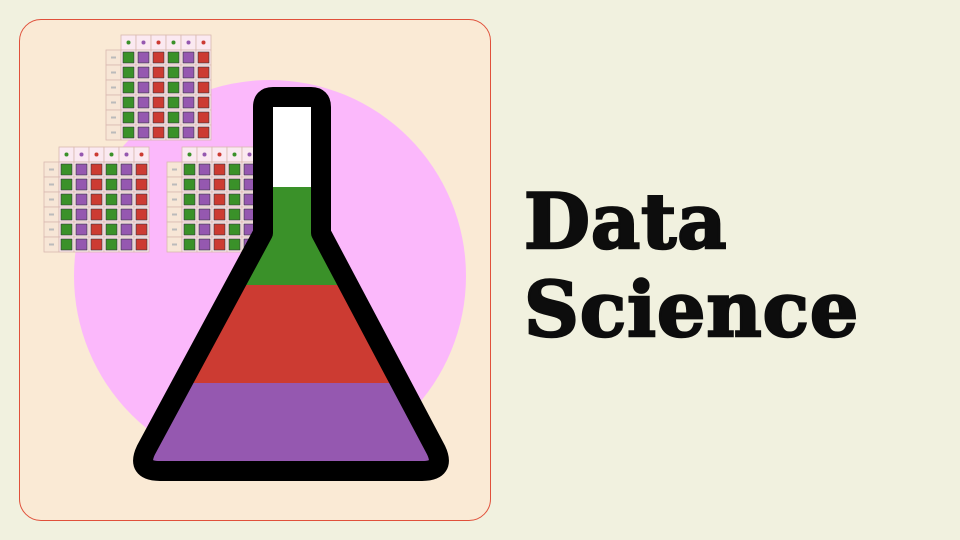  Describe the element at coordinates (691, 309) in the screenshot. I see `title-line-2: Science` at that location.